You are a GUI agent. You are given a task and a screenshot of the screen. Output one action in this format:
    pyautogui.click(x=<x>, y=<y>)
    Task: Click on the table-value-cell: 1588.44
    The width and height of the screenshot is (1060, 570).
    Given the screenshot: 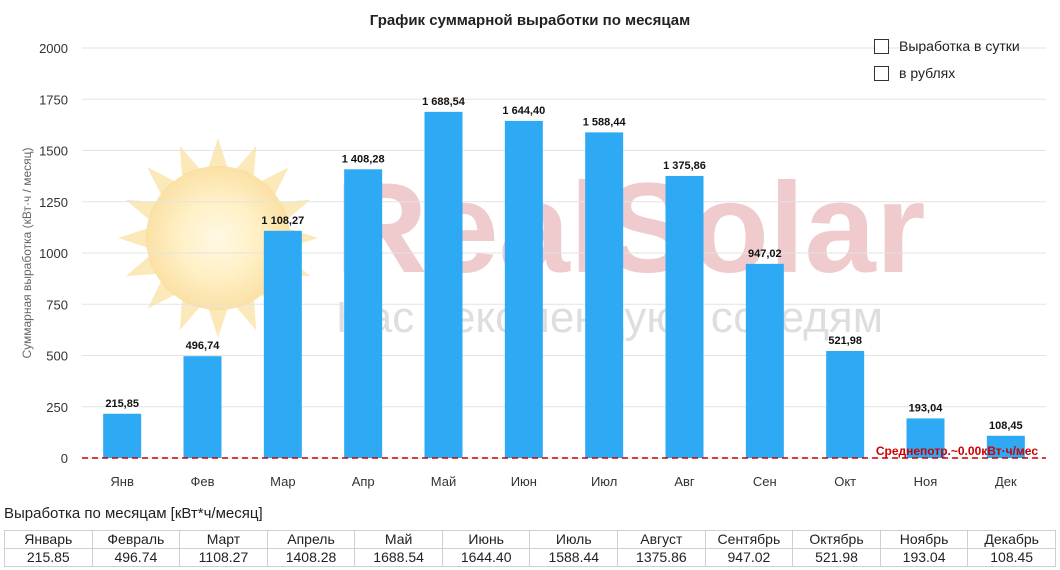 What is the action you would take?
    pyautogui.click(x=574, y=557)
    